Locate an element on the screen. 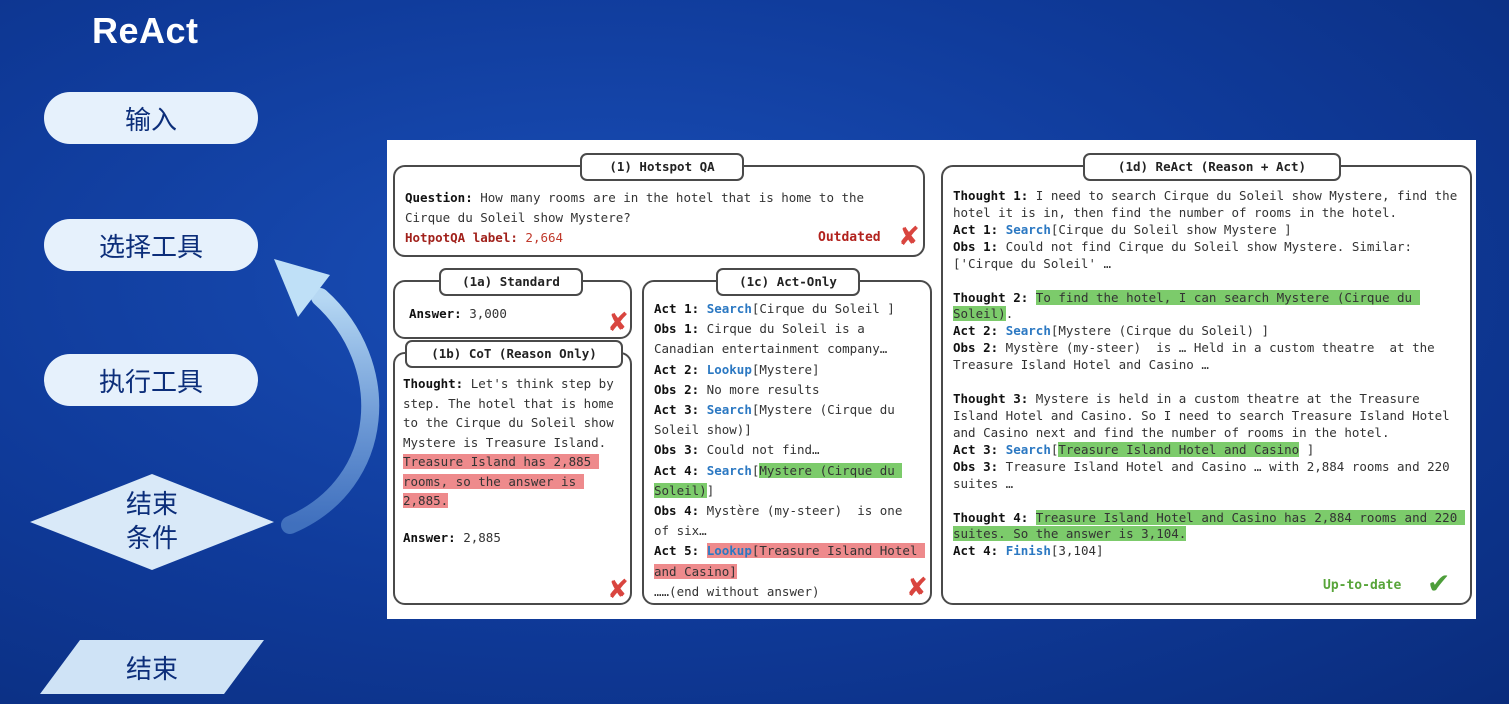 The width and height of the screenshot is (1509, 704). flow-end-shape is located at coordinates (152, 667).